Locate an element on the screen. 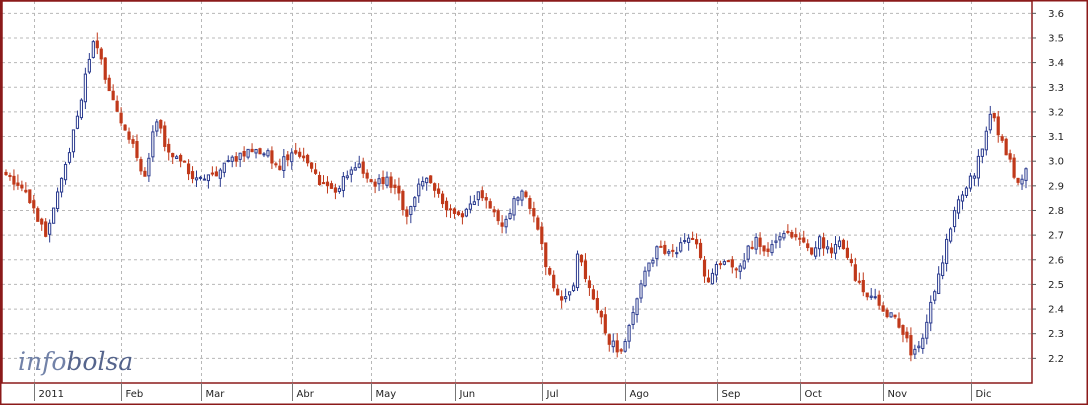 The image size is (1088, 405). watermark-prefix: info is located at coordinates (42, 361).